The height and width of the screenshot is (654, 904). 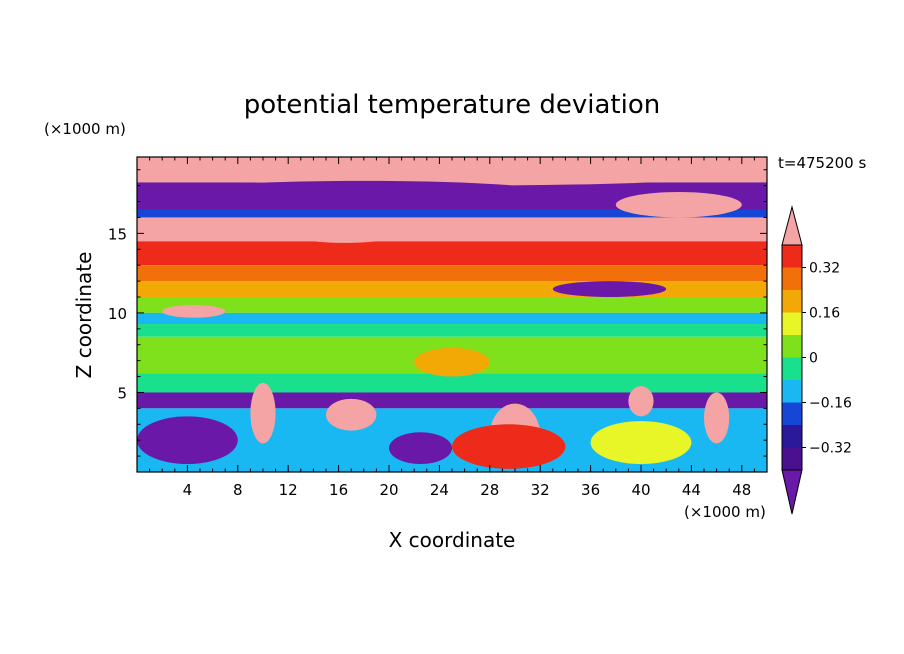 I want to click on x-tick-label: 36, so click(x=590, y=490).